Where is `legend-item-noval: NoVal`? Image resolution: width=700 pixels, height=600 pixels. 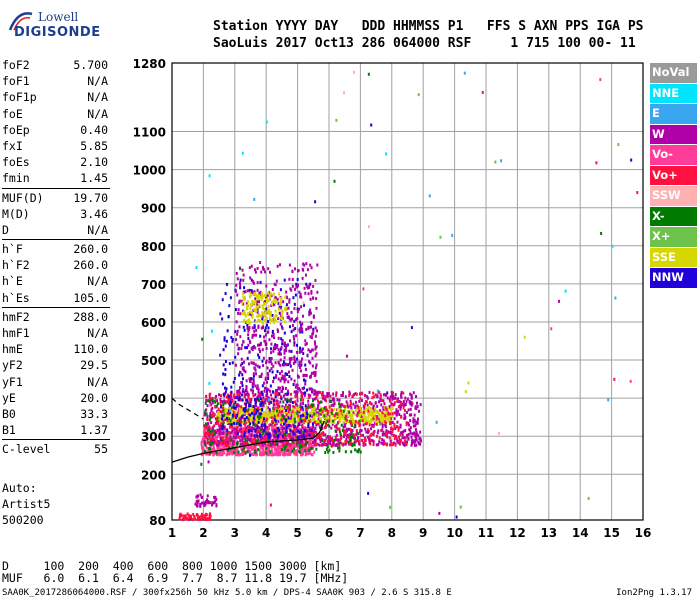
legend-item-noval: NoVal is located at coordinates (673, 73).